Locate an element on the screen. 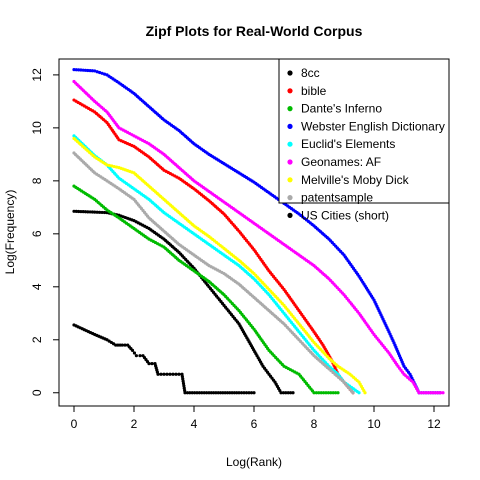  legend-label: Euclid's Elements is located at coordinates (348, 144).